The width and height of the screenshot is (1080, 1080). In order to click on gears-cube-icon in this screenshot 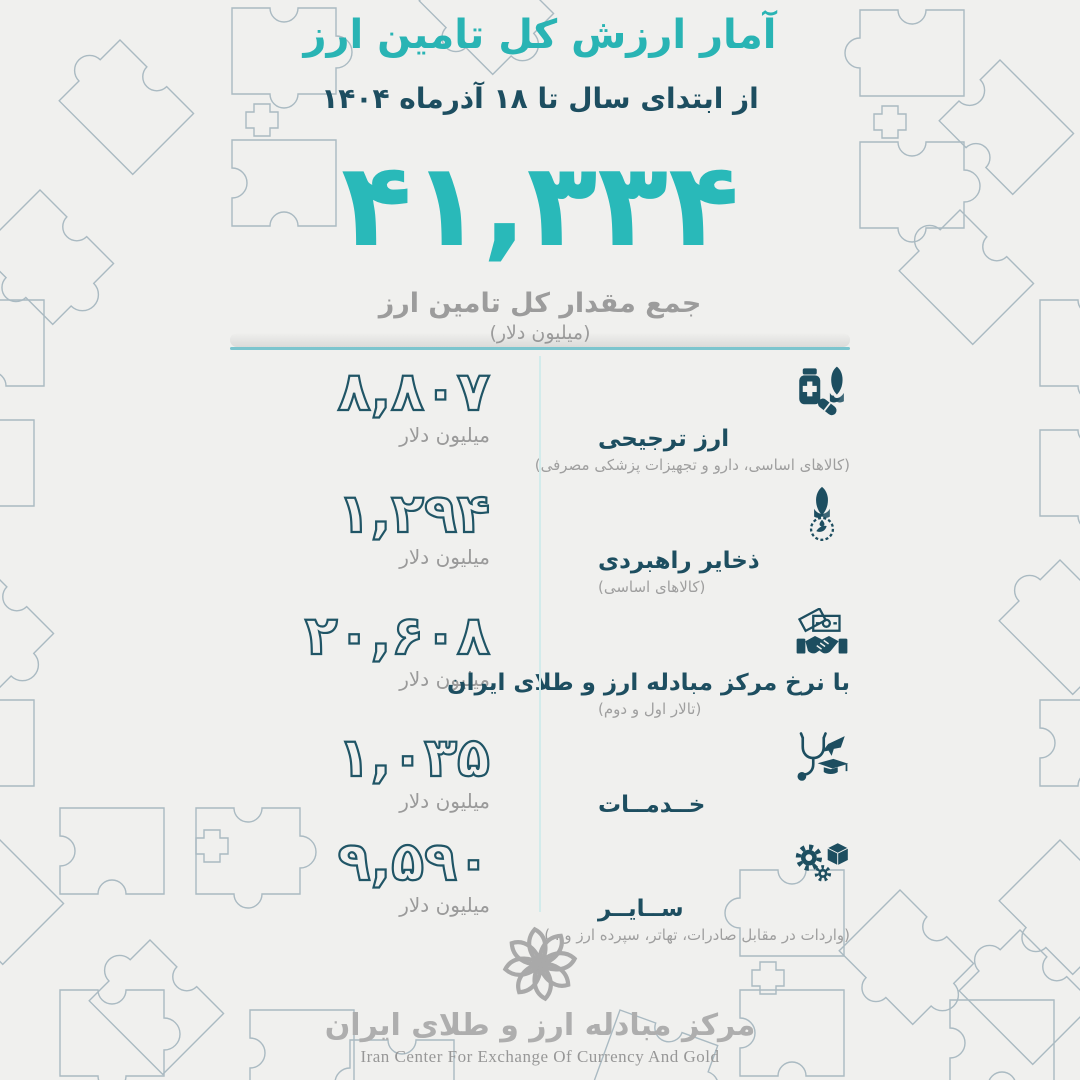, I will do `click(822, 862)`.